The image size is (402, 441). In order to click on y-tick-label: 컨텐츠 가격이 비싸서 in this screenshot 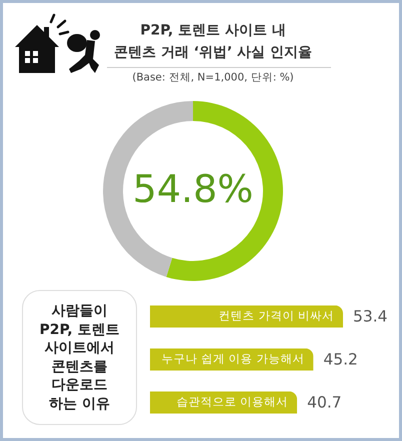, I will do `click(276, 315)`.